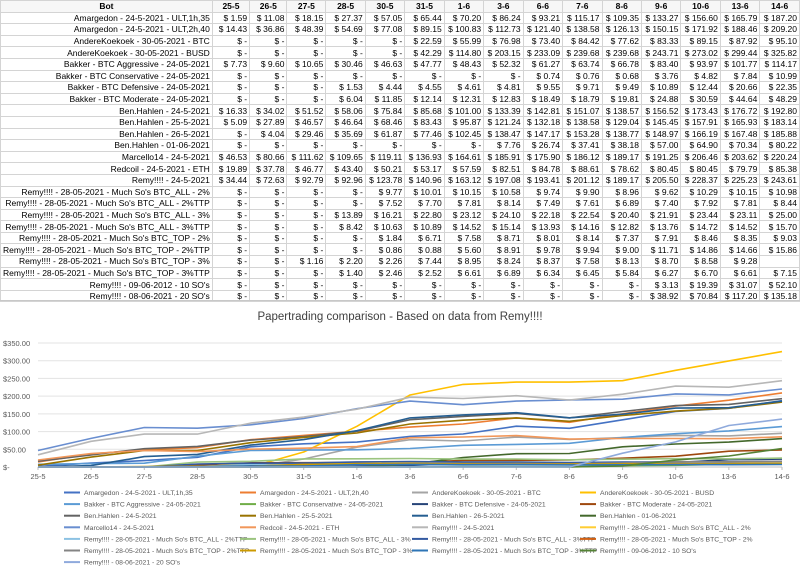  What do you see at coordinates (621, 18) in the screenshot?
I see `value-cell: $ 109.35` at bounding box center [621, 18].